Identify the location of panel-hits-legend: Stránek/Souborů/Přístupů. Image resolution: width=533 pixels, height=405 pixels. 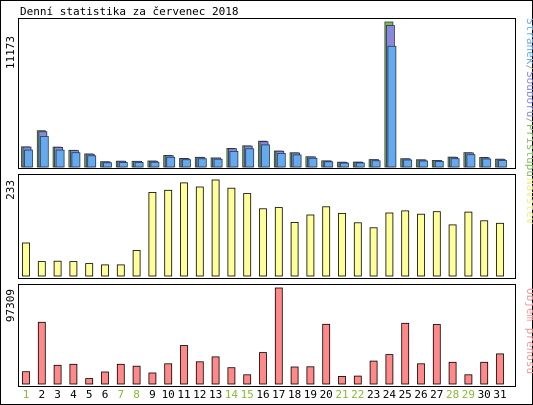
(528, 97).